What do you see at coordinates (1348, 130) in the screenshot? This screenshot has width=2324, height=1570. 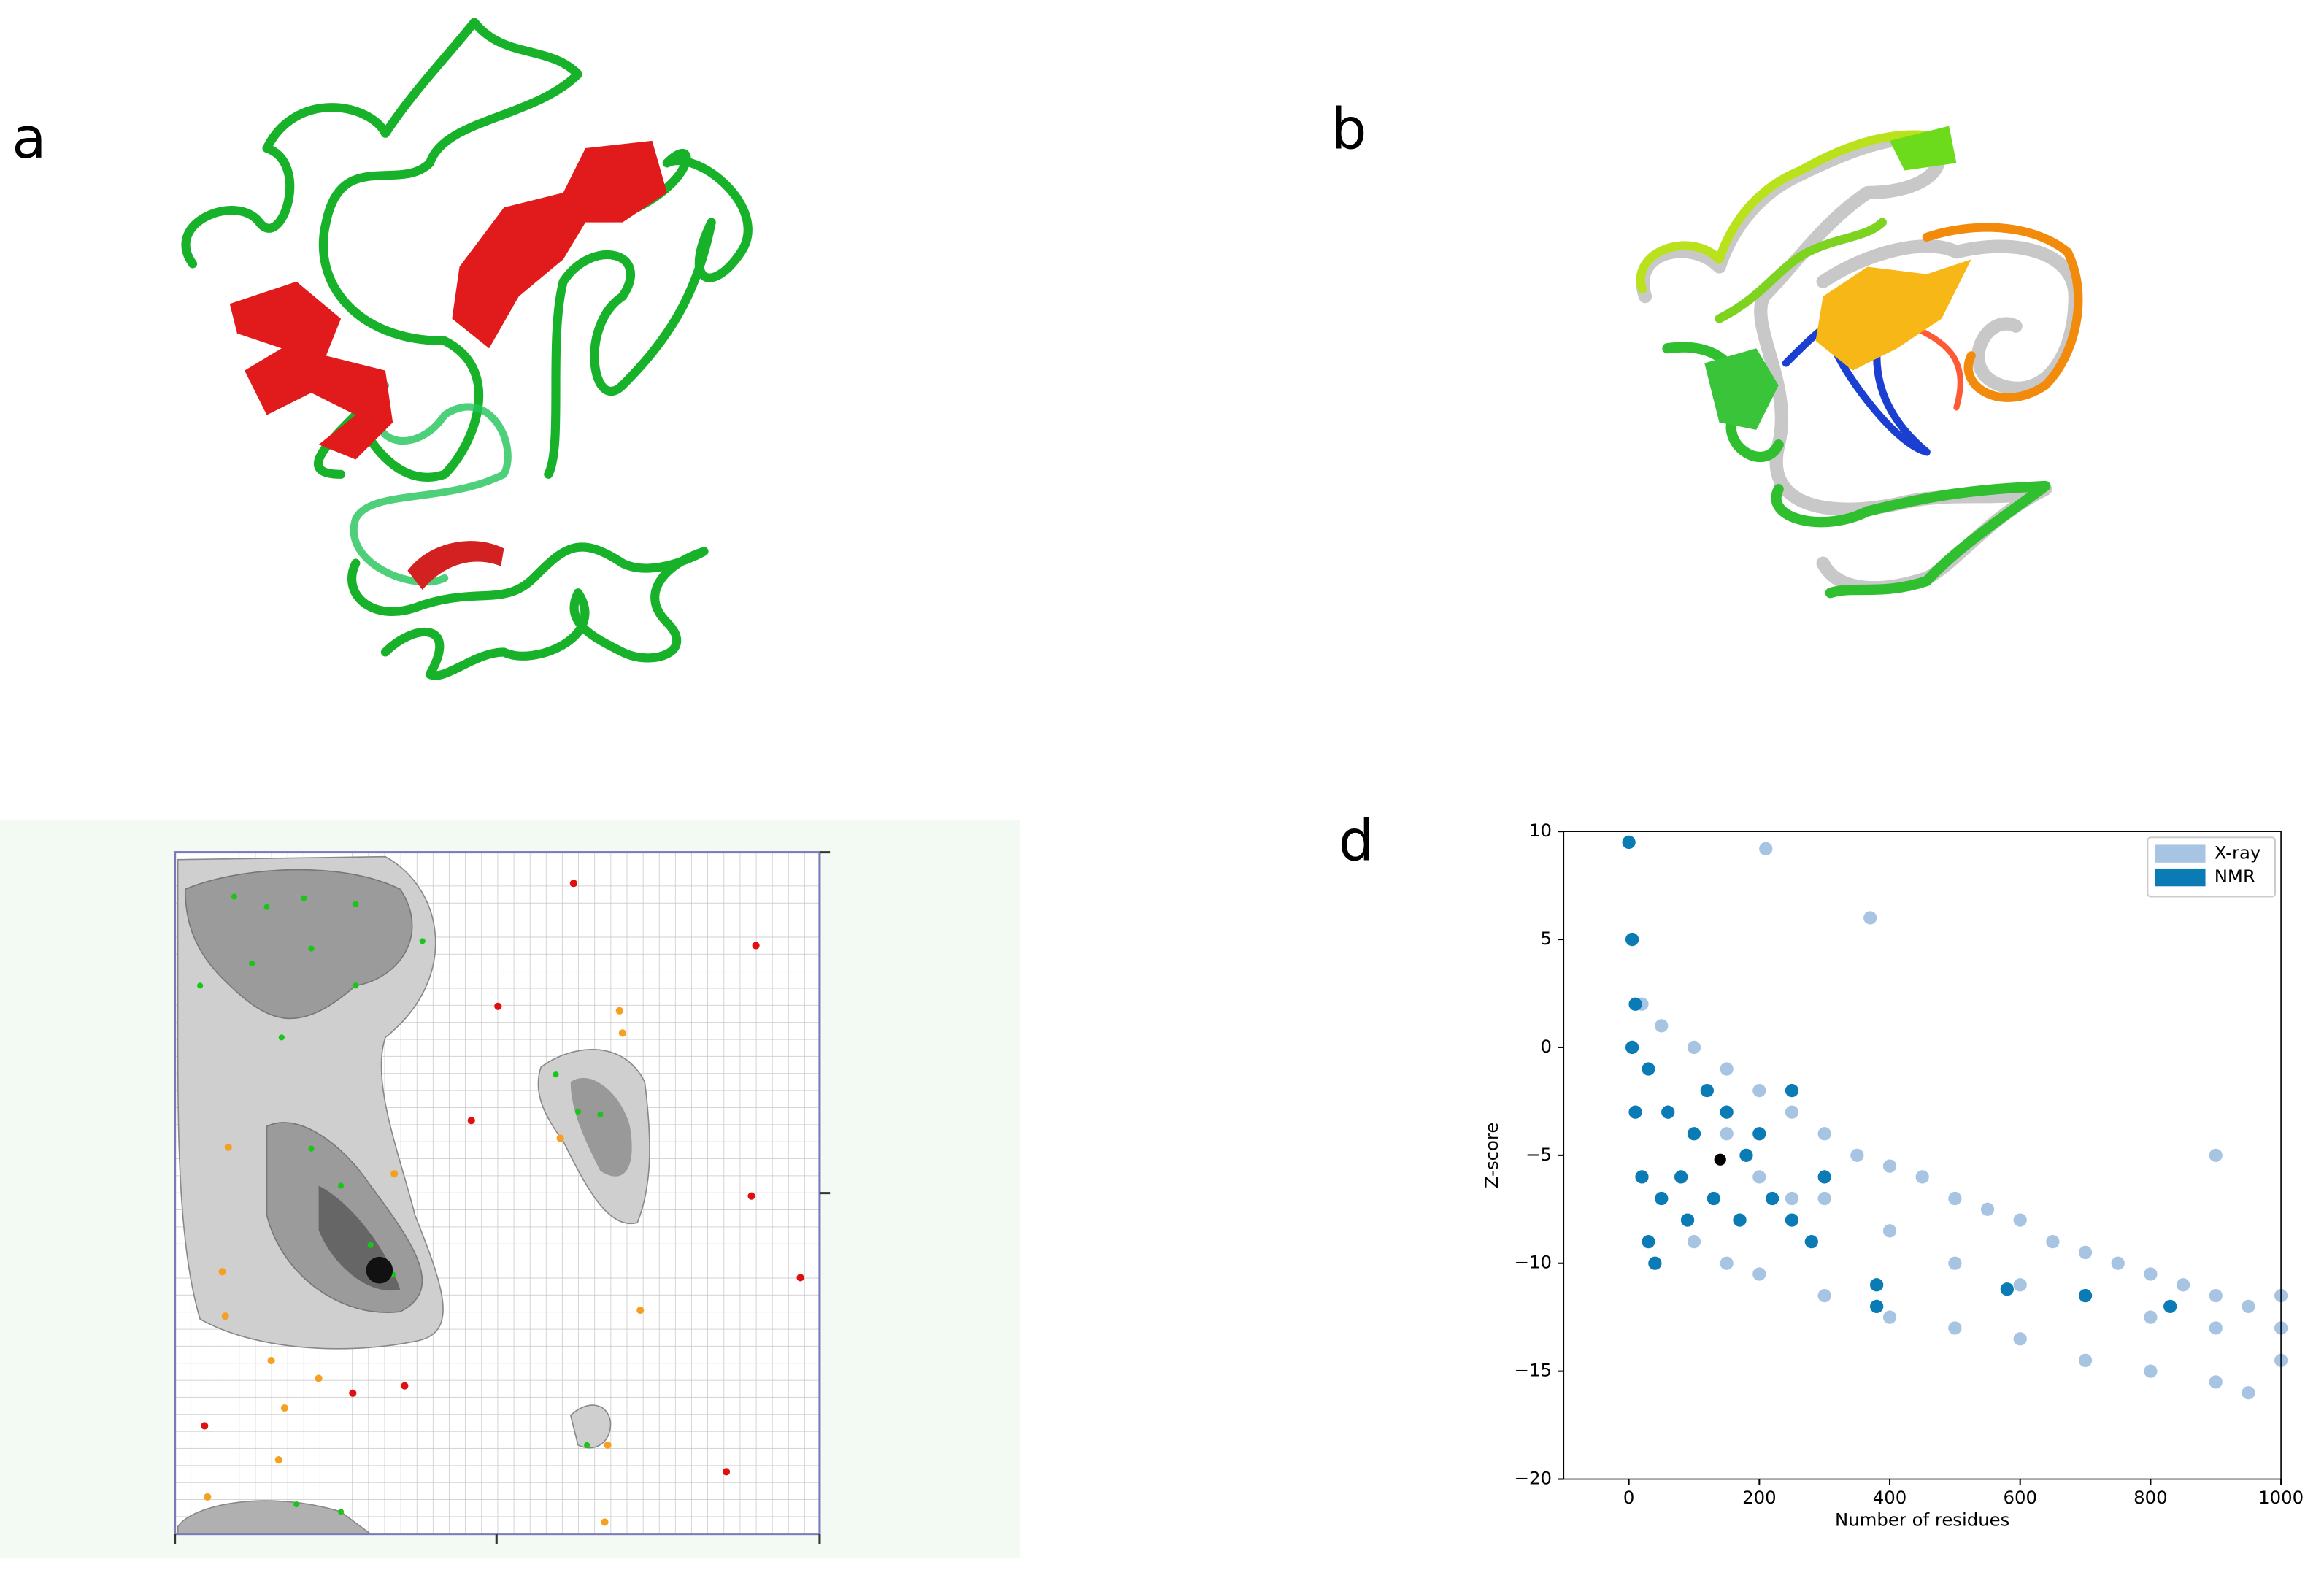 I see `panel-label: b` at bounding box center [1348, 130].